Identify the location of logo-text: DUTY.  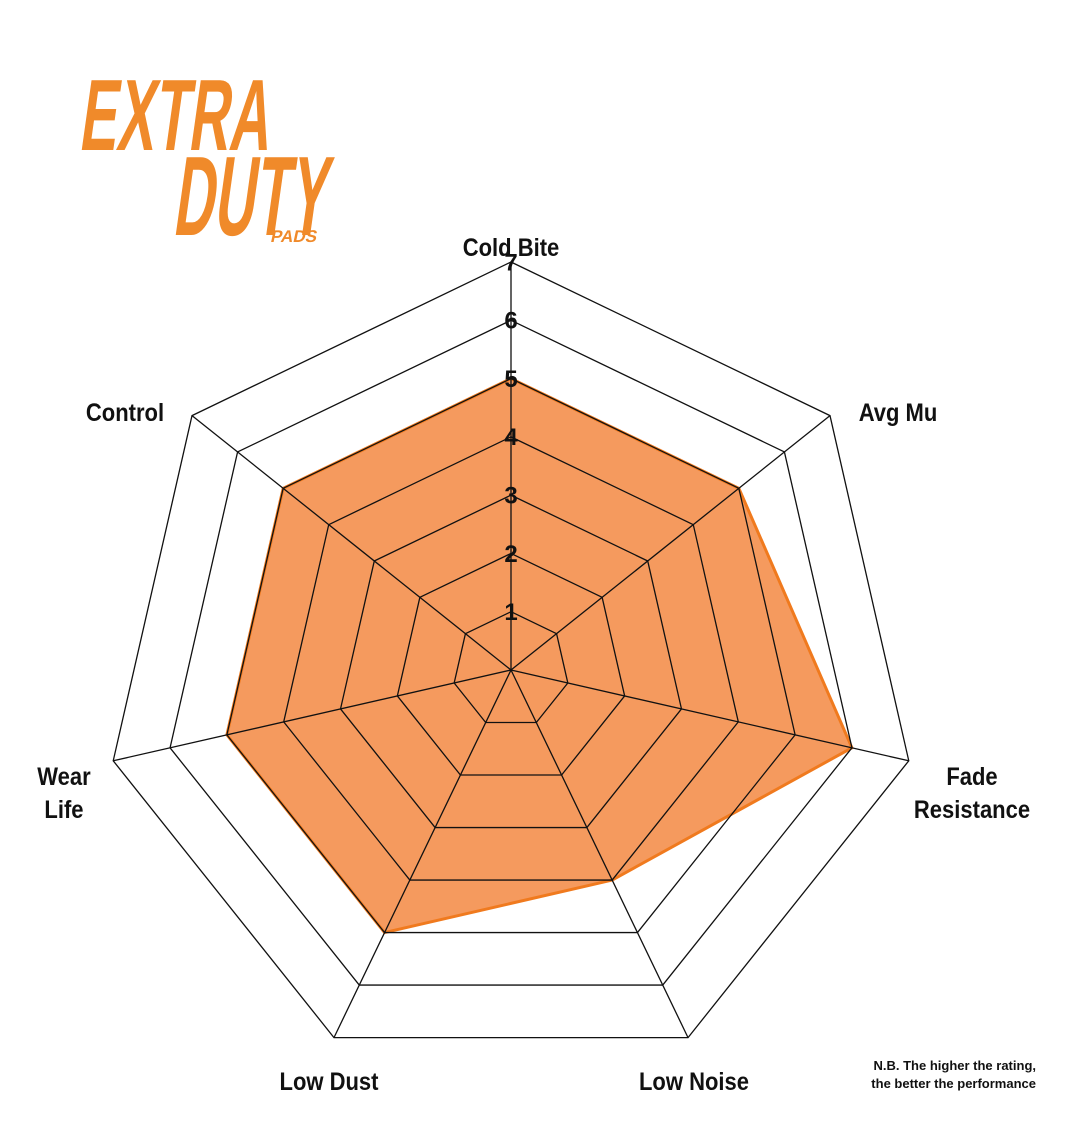
(253, 197).